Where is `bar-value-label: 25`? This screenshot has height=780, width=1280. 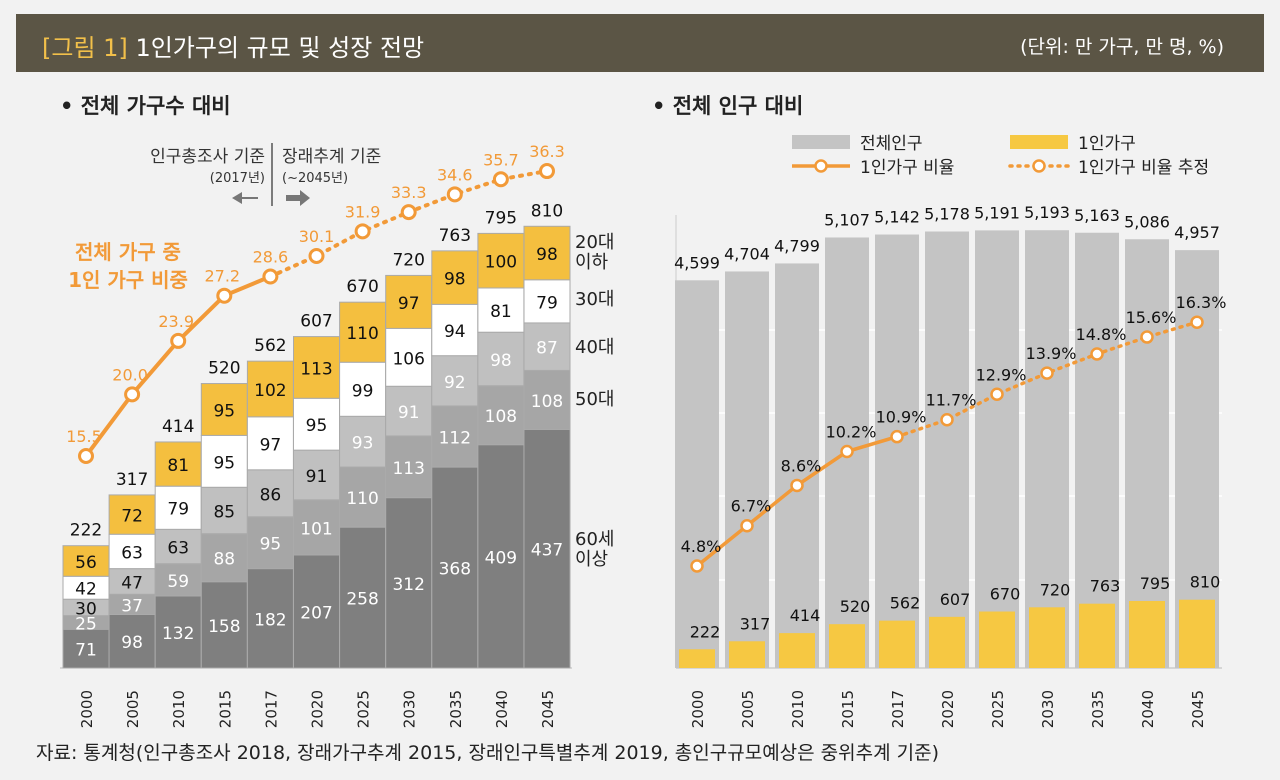 bar-value-label: 25 is located at coordinates (86, 624).